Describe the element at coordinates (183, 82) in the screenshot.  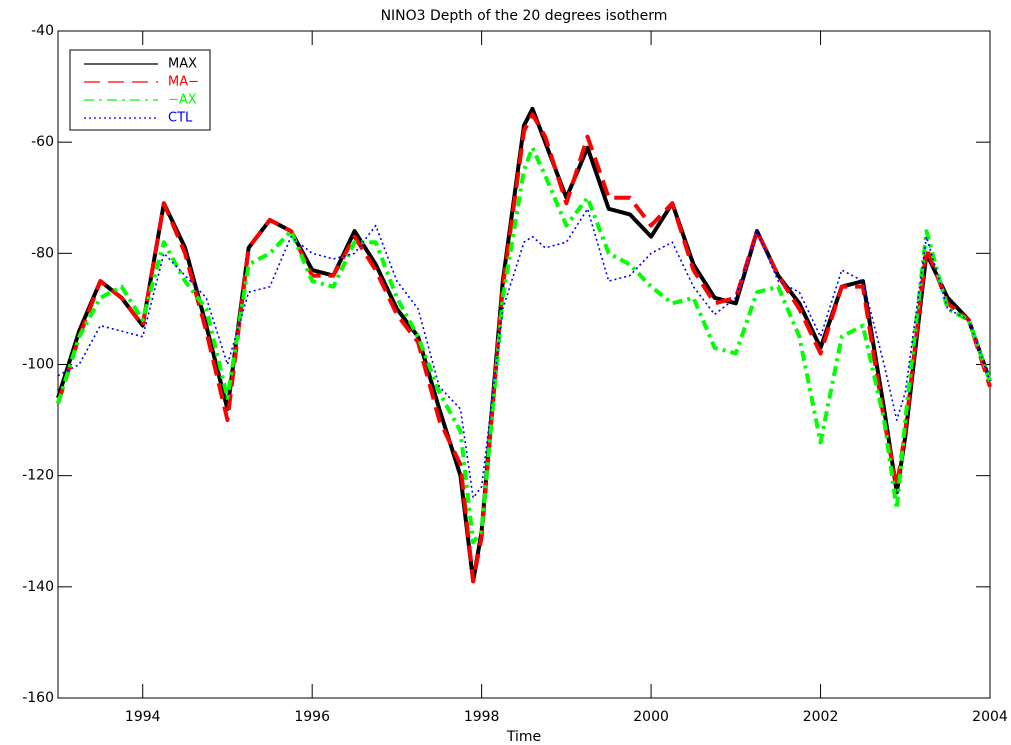
I see `legend-label: MA−` at that location.